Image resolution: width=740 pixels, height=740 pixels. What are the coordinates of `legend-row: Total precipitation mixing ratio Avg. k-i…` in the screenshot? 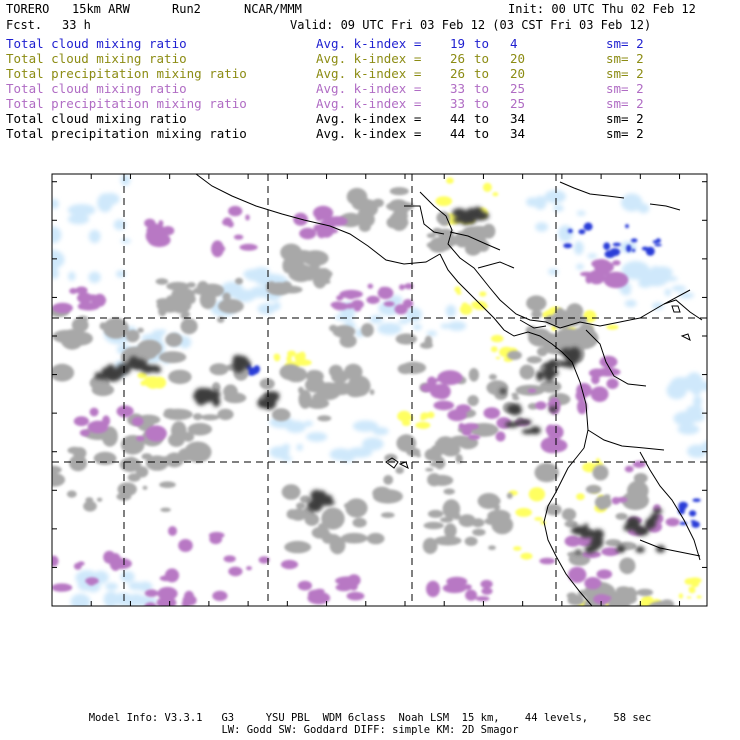 It's located at (371, 133).